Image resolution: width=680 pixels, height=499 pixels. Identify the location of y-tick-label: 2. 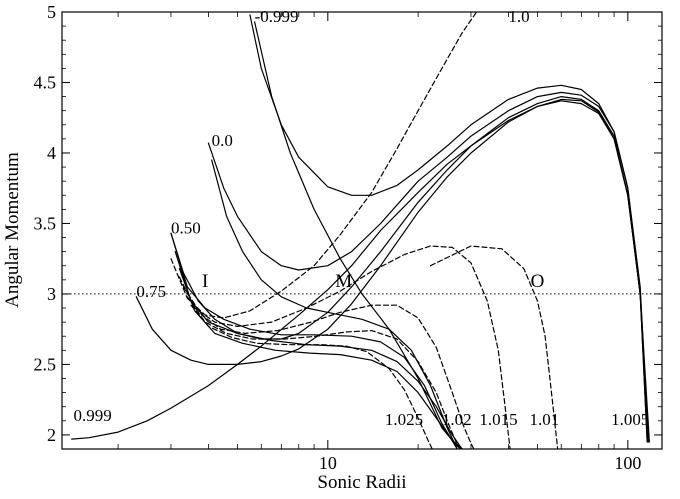
(51, 435).